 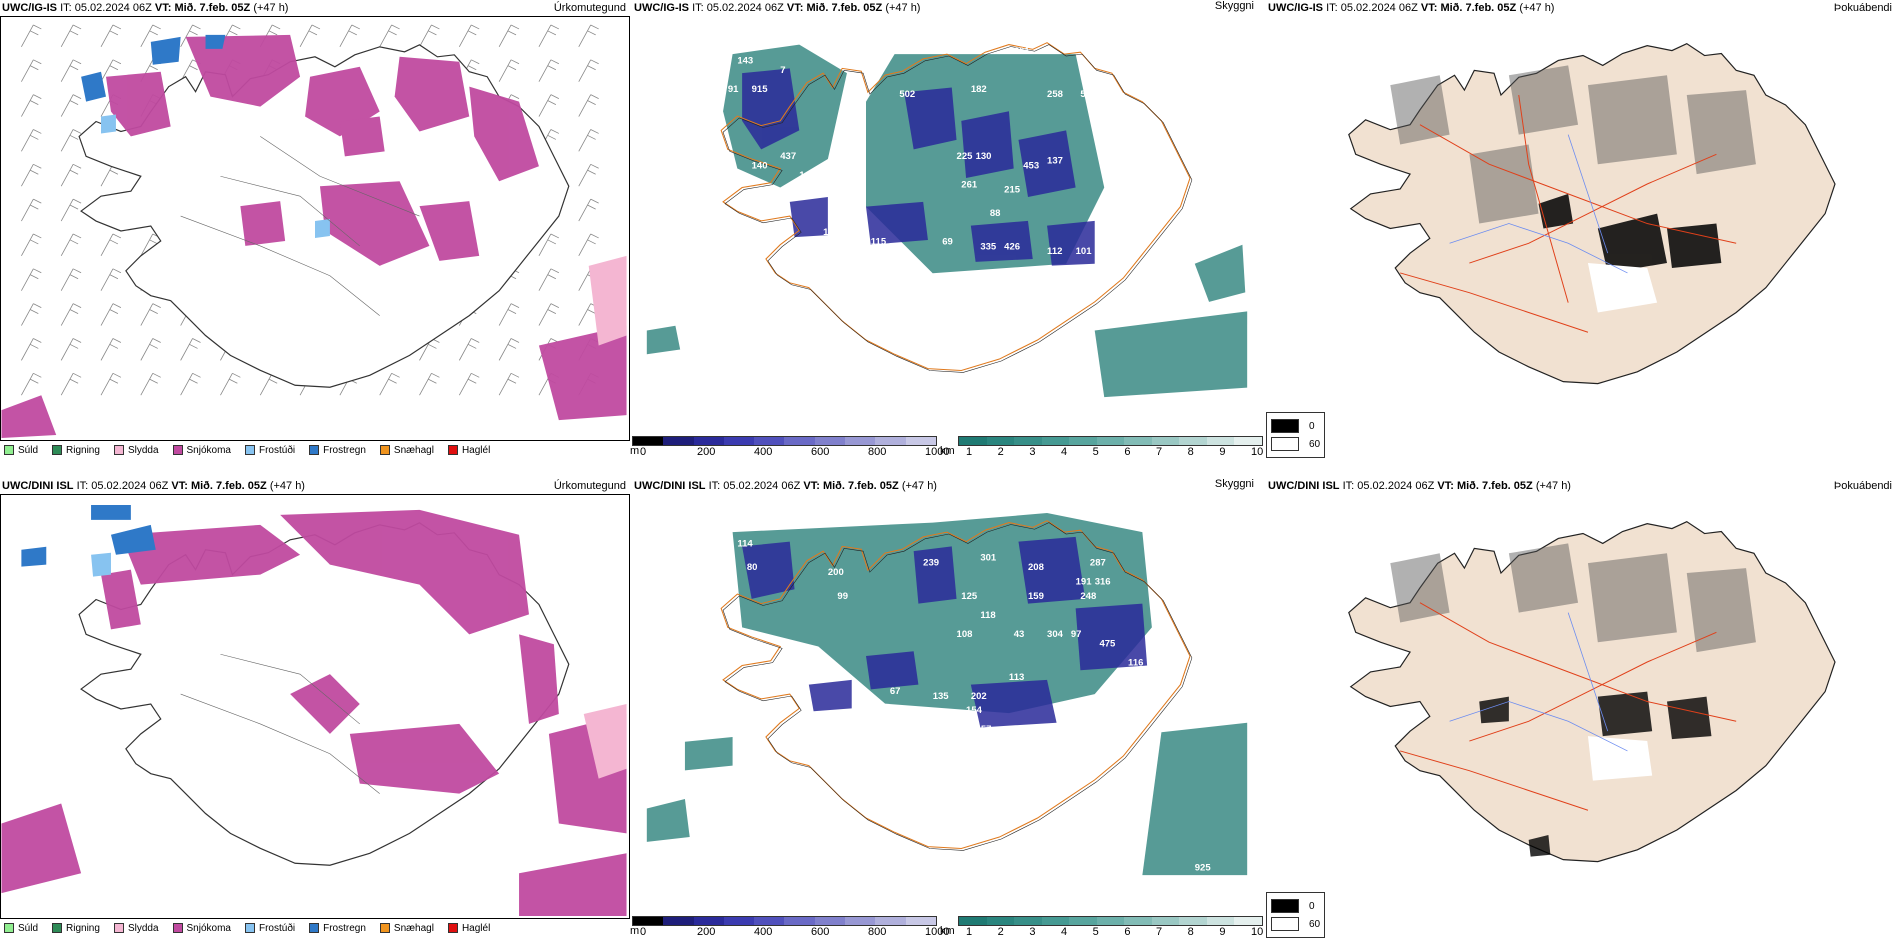 What do you see at coordinates (760, 89) in the screenshot?
I see `visibility-value-label: 915` at bounding box center [760, 89].